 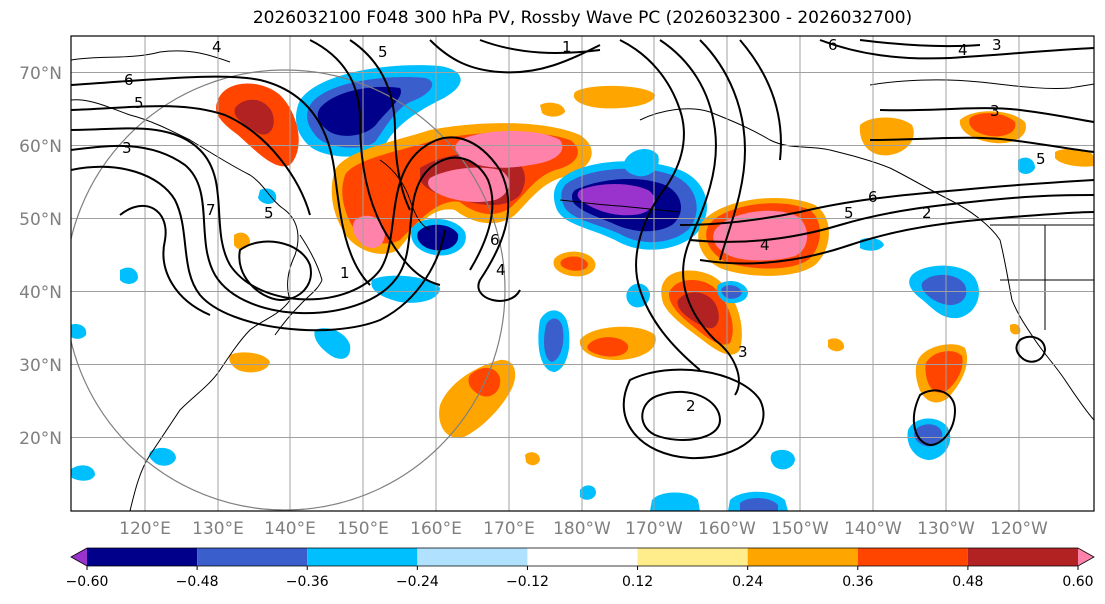 What do you see at coordinates (129, 80) in the screenshot?
I see `contour-label: 6` at bounding box center [129, 80].